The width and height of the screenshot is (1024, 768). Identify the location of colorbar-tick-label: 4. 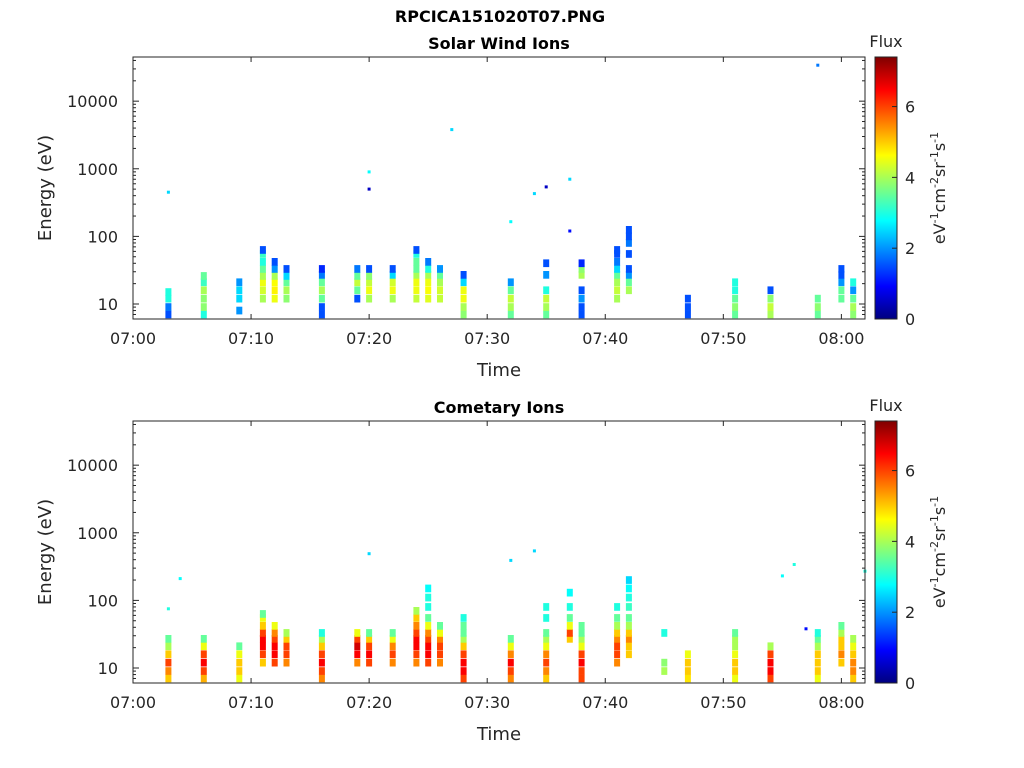
(910, 541).